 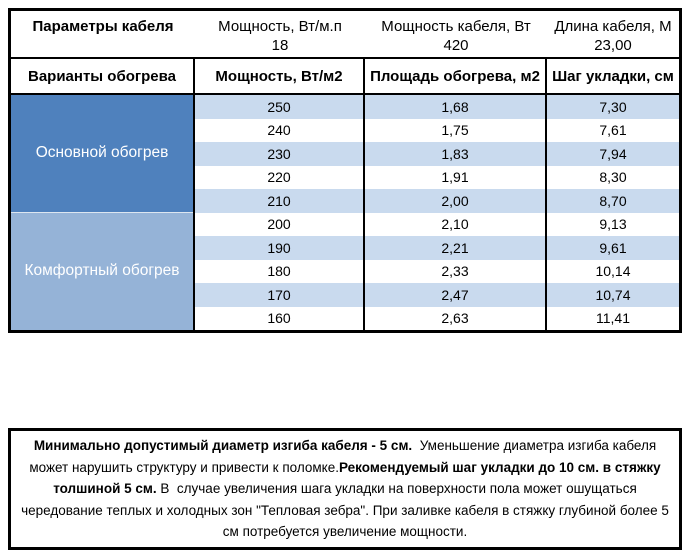 What do you see at coordinates (454, 295) in the screenshot?
I see `cell-area: 2,47` at bounding box center [454, 295].